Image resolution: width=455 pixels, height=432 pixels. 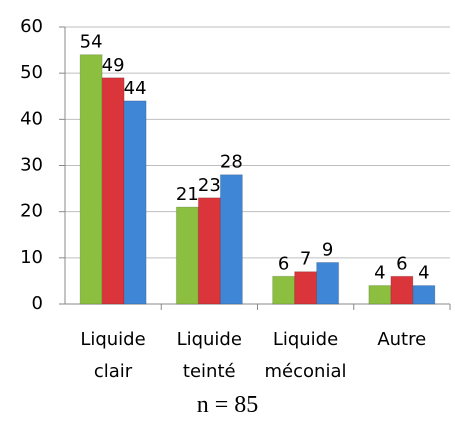 I want to click on y-tick-label: 60, so click(x=31, y=26).